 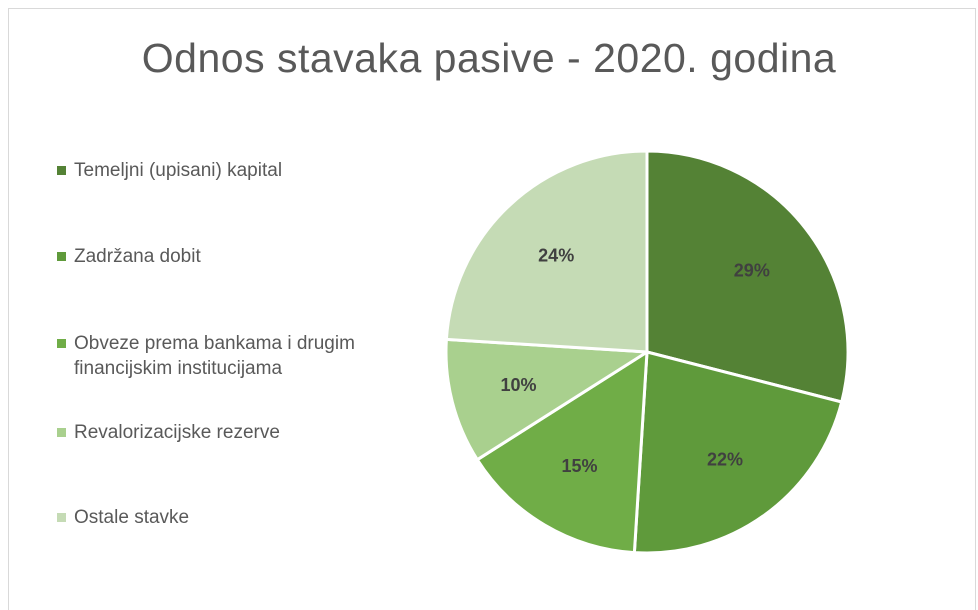 What do you see at coordinates (556, 255) in the screenshot?
I see `data-label-4: 24%` at bounding box center [556, 255].